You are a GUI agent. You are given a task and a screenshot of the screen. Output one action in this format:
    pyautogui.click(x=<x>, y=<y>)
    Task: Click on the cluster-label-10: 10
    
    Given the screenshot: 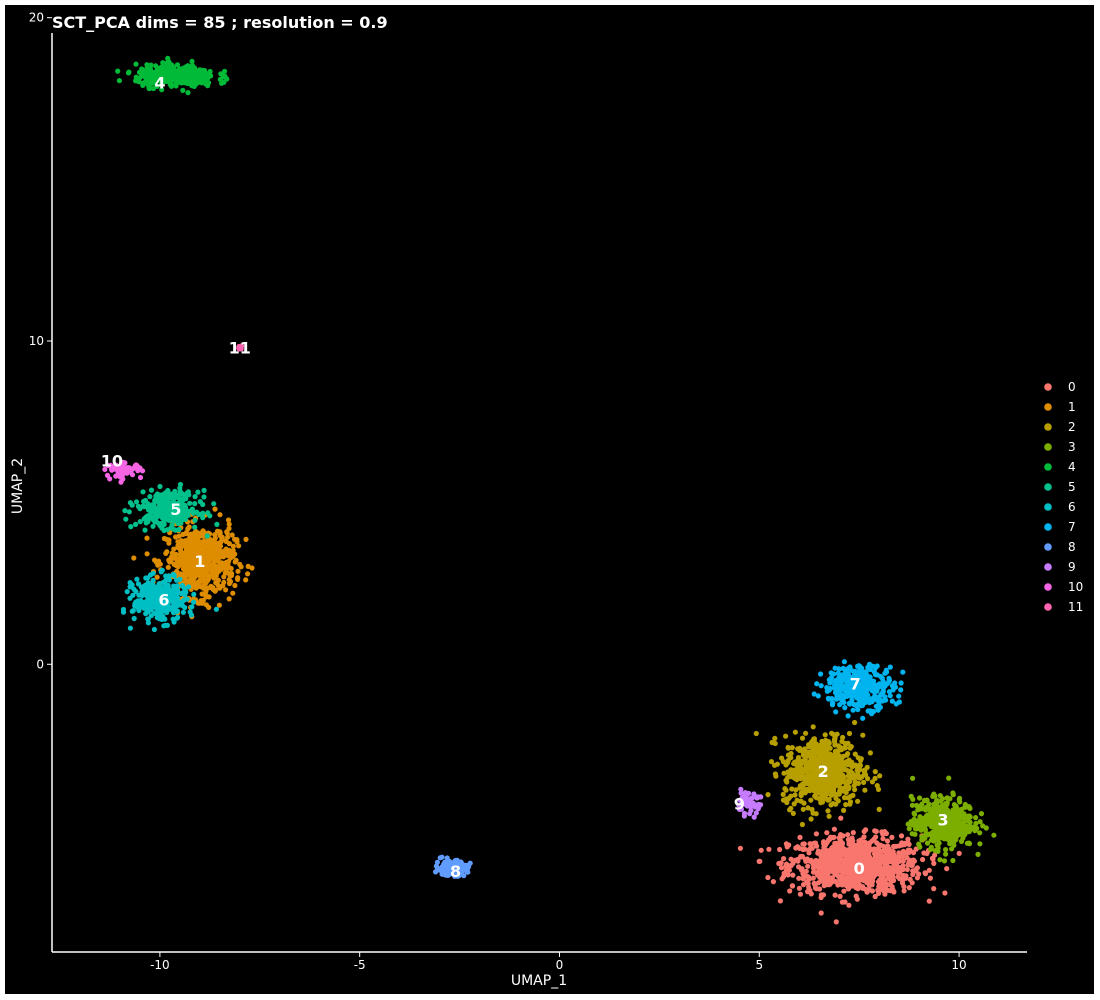 What is the action you would take?
    pyautogui.click(x=112, y=461)
    